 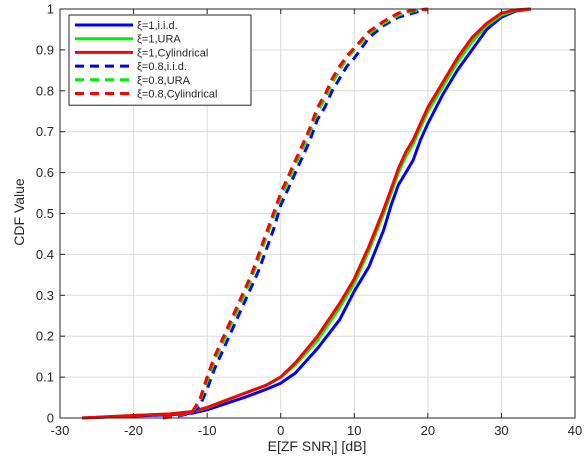 I want to click on x-tick-label: -30, so click(x=60, y=430).